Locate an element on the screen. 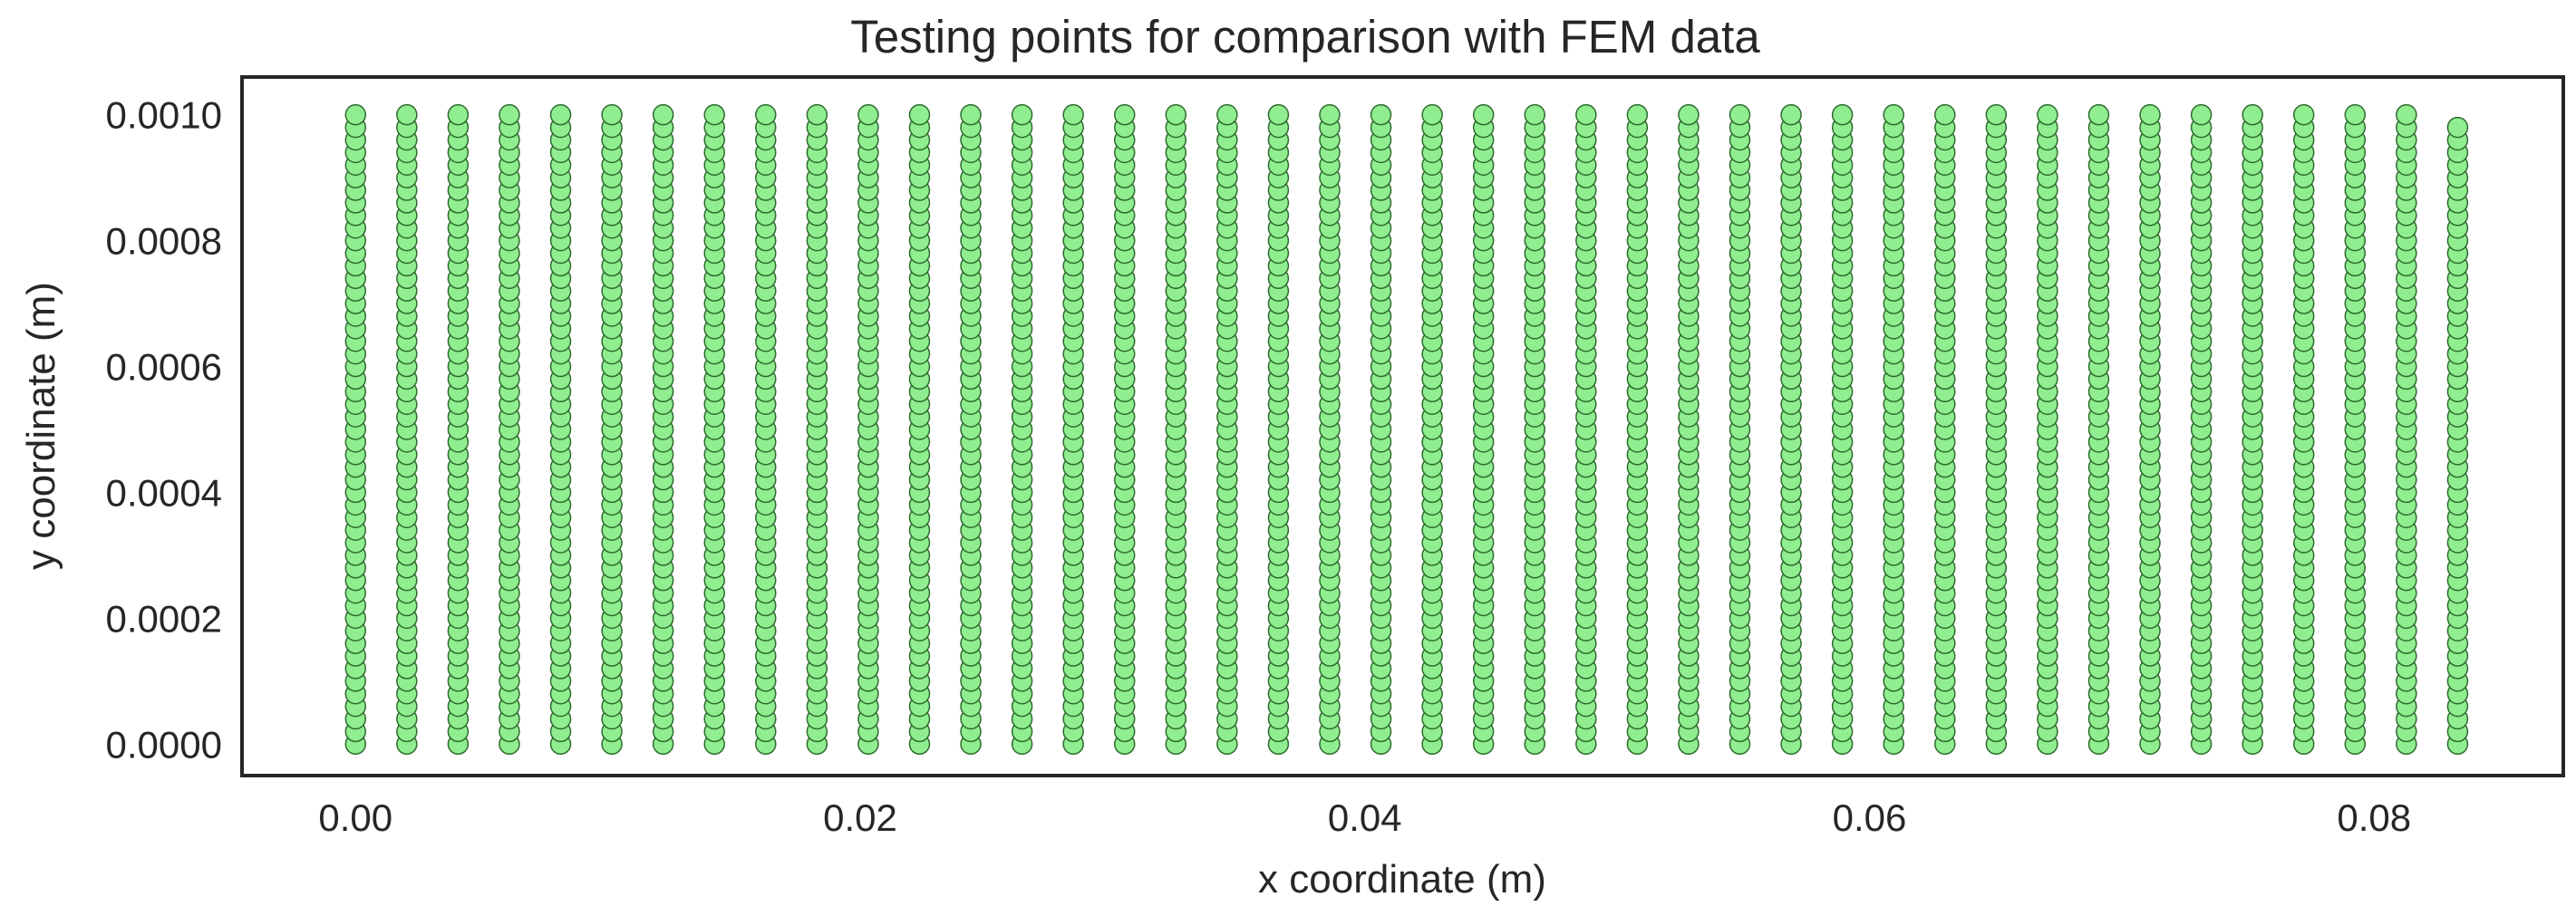  x-tick-label: 0.08 is located at coordinates (2374, 817).